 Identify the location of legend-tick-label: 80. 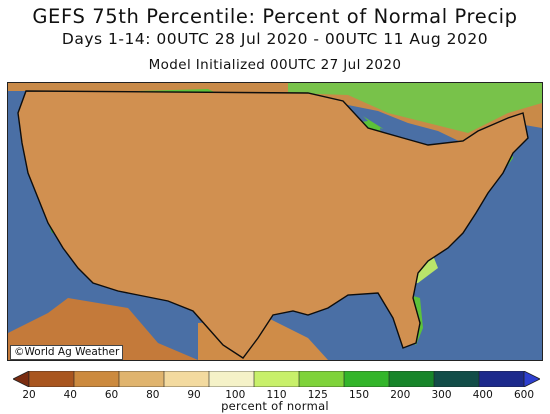
(153, 395).